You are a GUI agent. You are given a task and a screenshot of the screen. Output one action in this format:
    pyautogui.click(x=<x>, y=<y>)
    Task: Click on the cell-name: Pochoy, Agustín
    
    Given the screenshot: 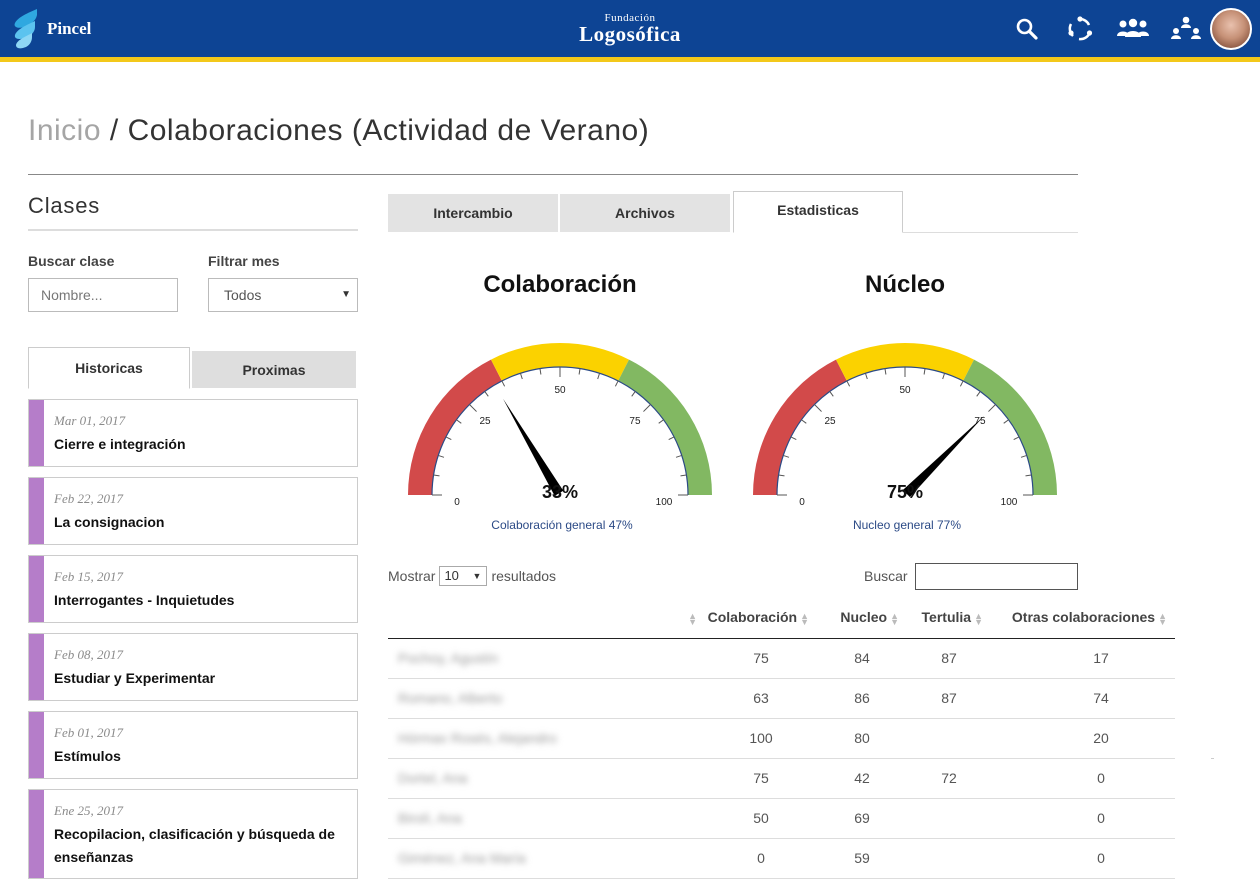 What is the action you would take?
    pyautogui.click(x=546, y=658)
    